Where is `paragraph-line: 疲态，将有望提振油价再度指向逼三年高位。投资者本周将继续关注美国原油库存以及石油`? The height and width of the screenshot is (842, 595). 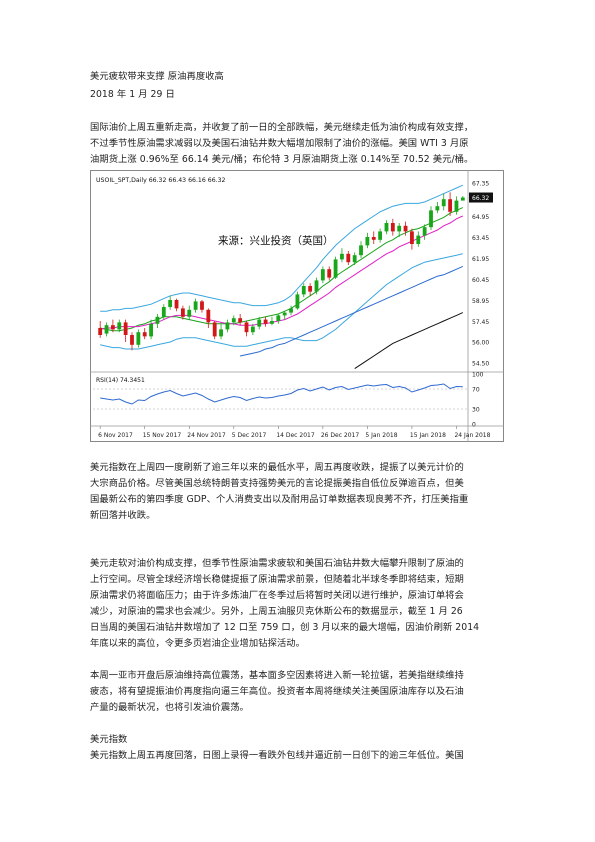
paragraph-line: 疲态，将有望提振油价再度指向逼三年高位。投资者本周将继续关注美国原油库存以及石油 is located at coordinates (277, 691).